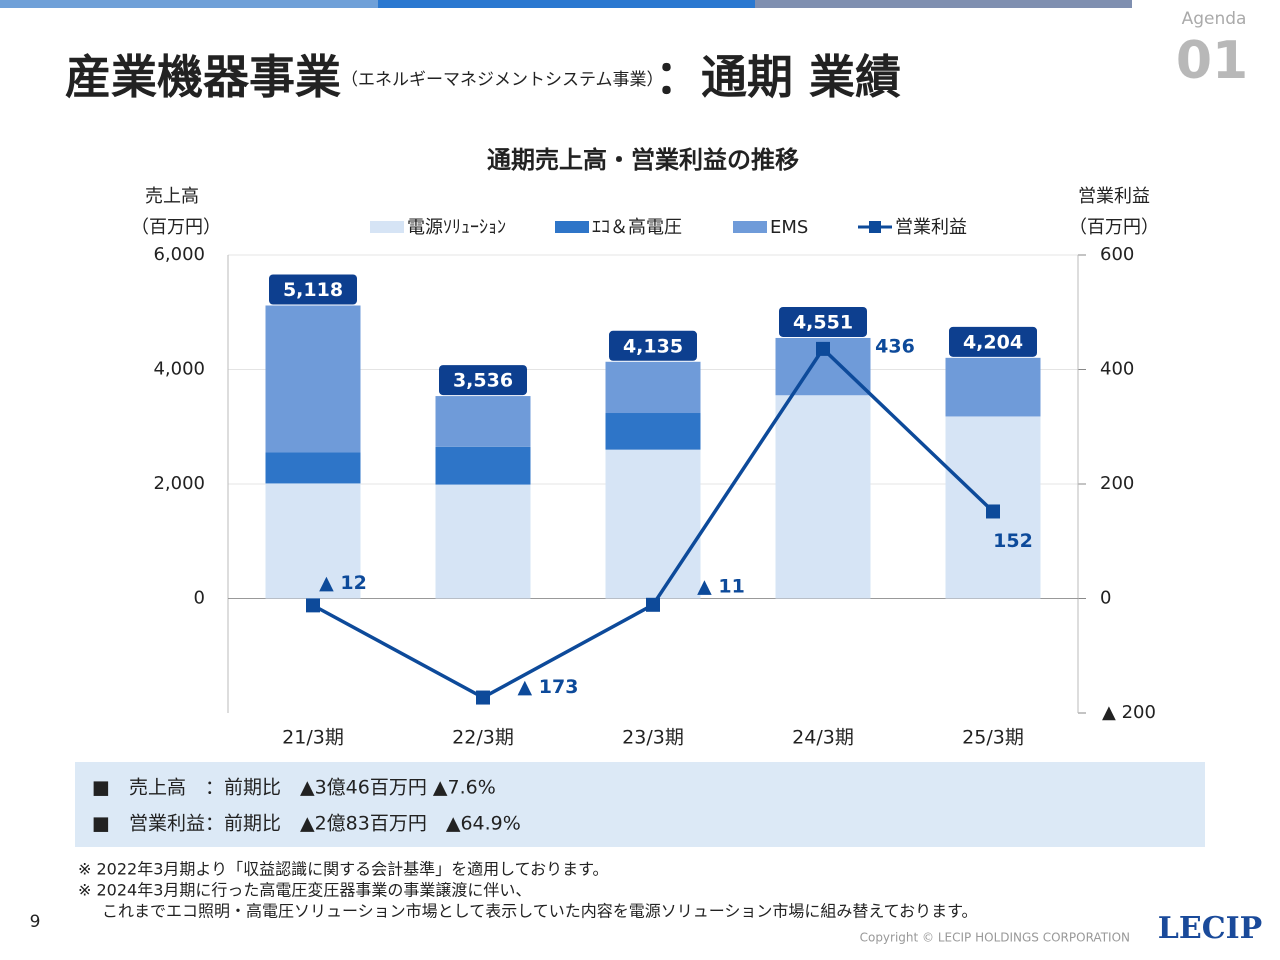 The height and width of the screenshot is (960, 1280). Describe the element at coordinates (1105, 598) in the screenshot. I see `y2-tick-label: 0` at that location.